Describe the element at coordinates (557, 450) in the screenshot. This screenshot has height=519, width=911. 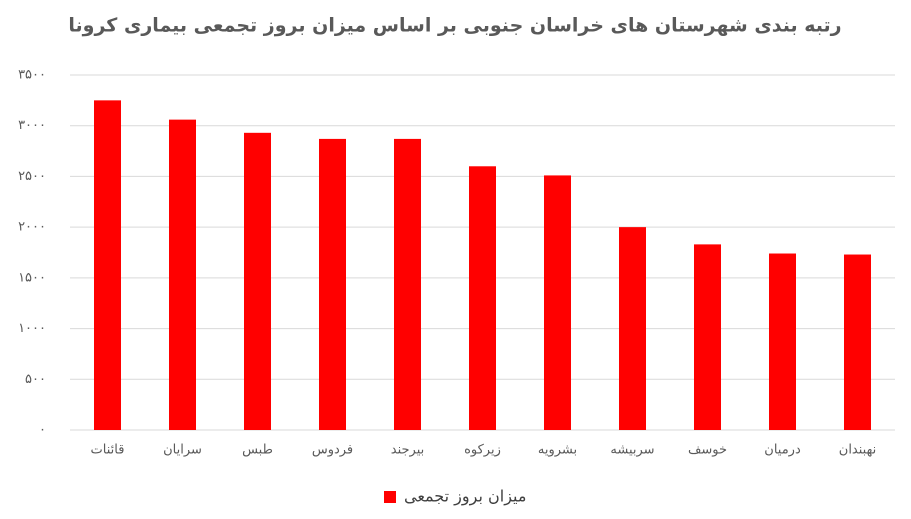
I see `x-tick-label: بشرویه` at that location.